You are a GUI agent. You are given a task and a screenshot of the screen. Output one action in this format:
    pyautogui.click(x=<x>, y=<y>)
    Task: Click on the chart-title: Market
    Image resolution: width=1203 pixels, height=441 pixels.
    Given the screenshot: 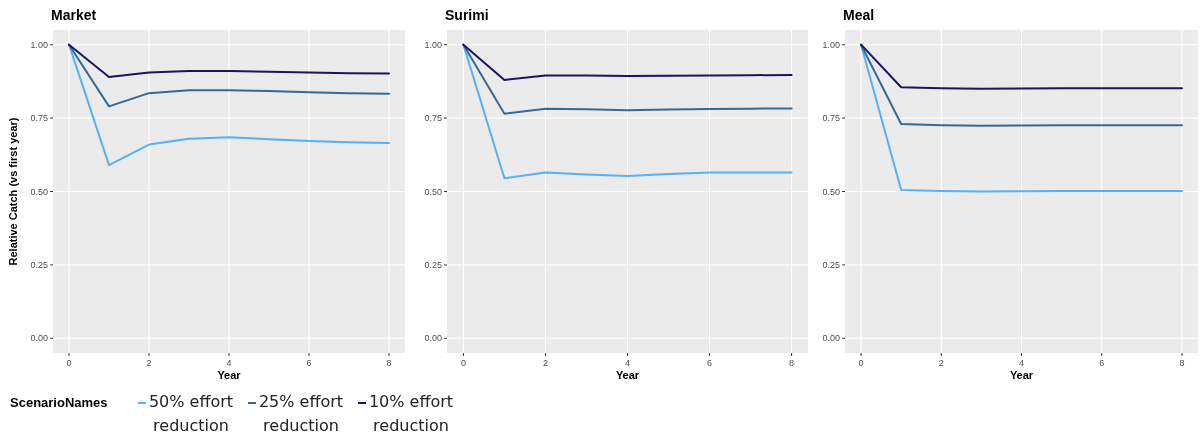 What is the action you would take?
    pyautogui.click(x=74, y=15)
    